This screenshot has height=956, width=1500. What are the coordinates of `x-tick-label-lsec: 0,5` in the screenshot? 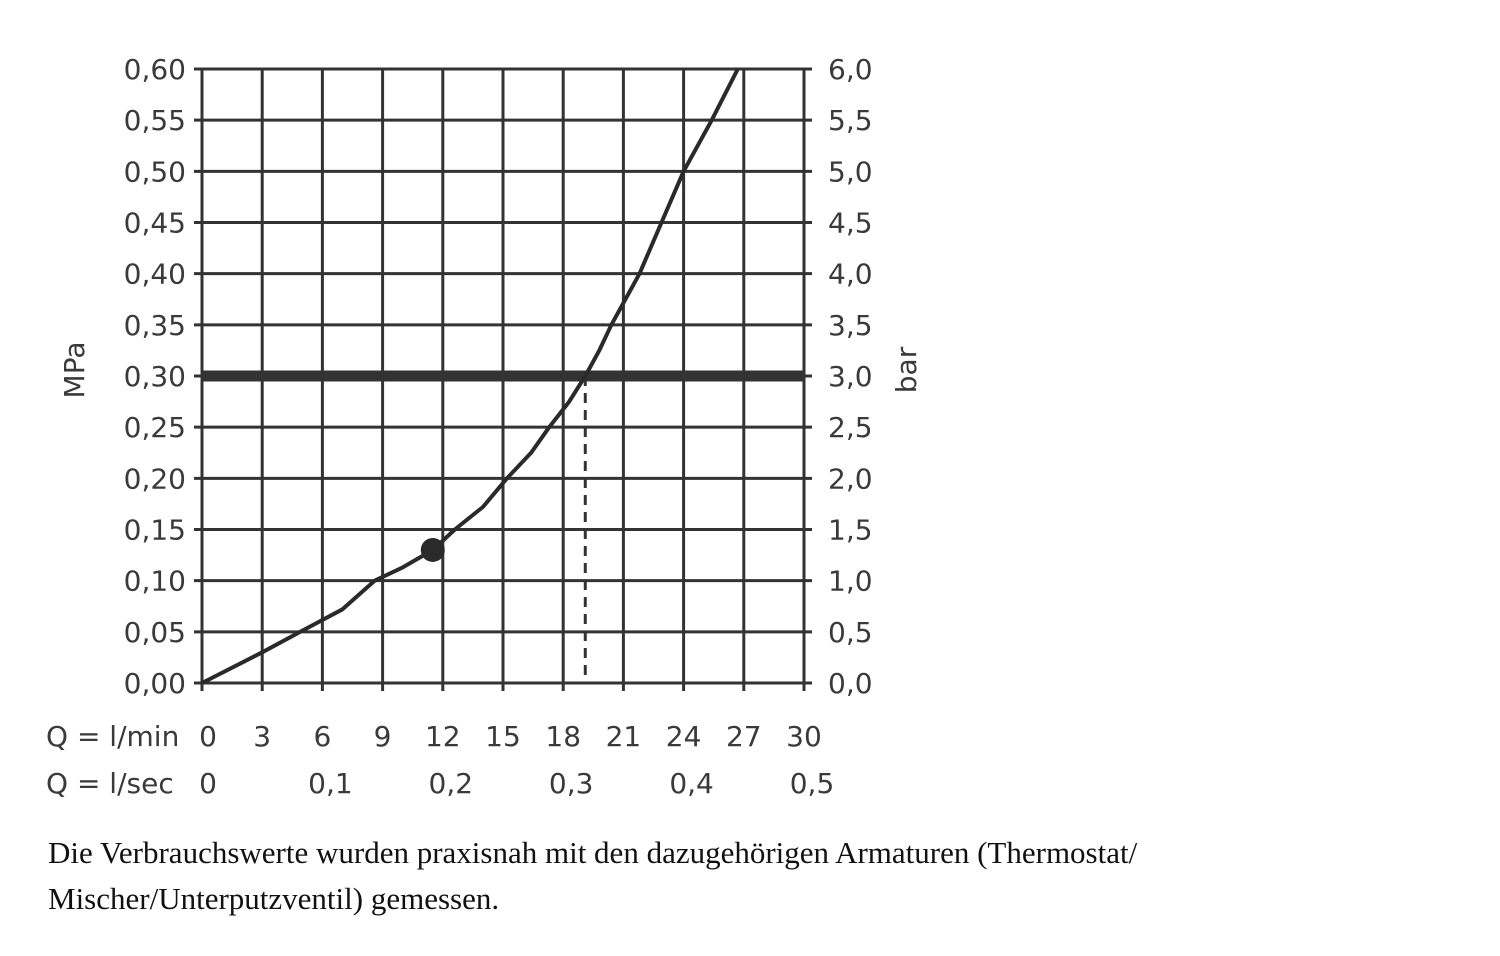 It's located at (812, 783).